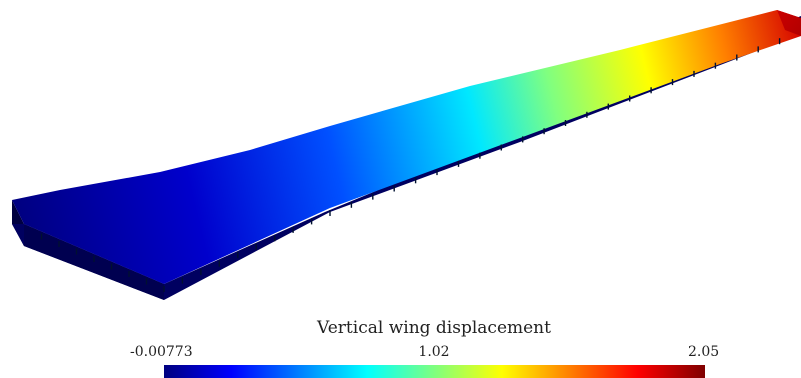 This screenshot has width=801, height=378. What do you see at coordinates (161, 352) in the screenshot?
I see `colorbar-min-label: -0.00773` at bounding box center [161, 352].